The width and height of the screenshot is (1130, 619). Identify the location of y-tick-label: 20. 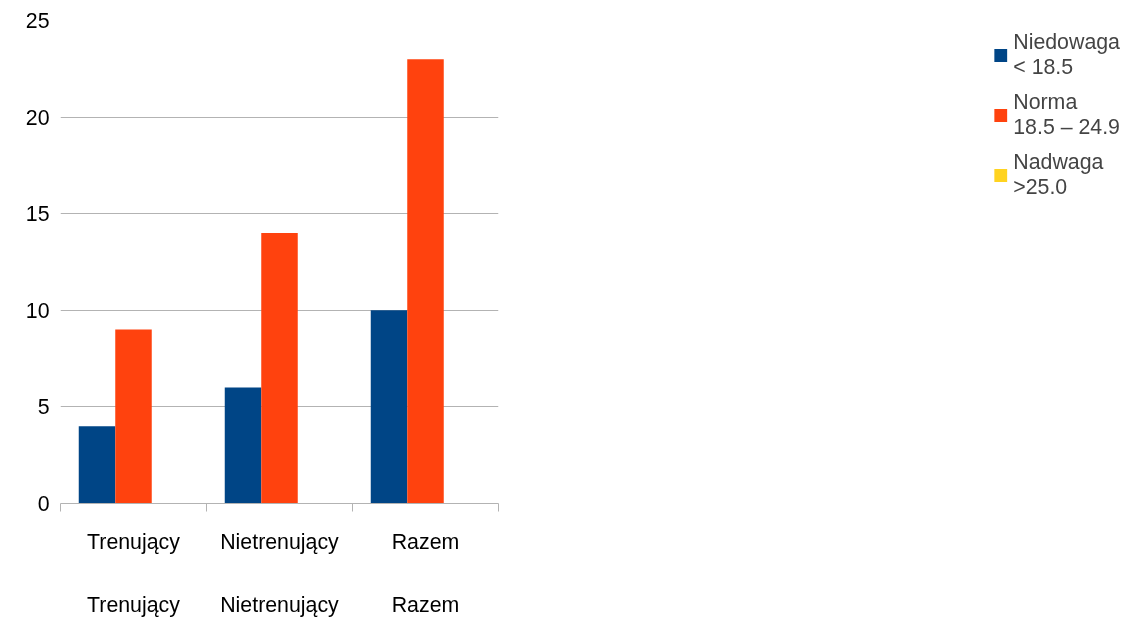
(37, 117).